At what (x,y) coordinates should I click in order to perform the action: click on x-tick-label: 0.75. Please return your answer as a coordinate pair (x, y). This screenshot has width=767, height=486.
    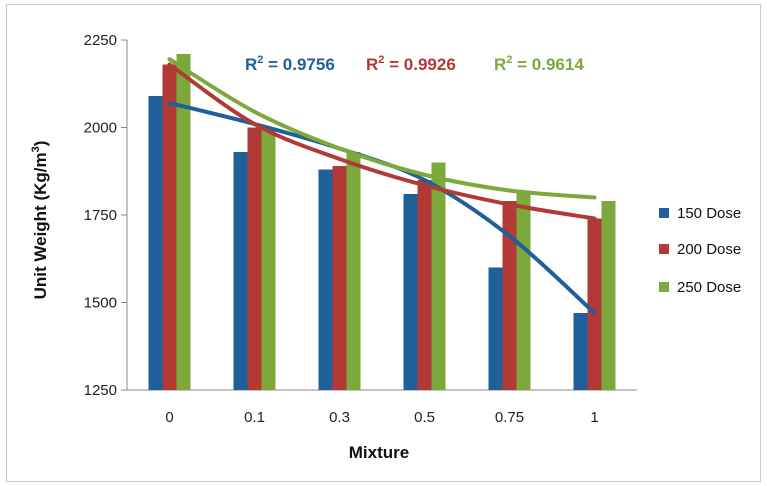
    Looking at the image, I should click on (509, 417).